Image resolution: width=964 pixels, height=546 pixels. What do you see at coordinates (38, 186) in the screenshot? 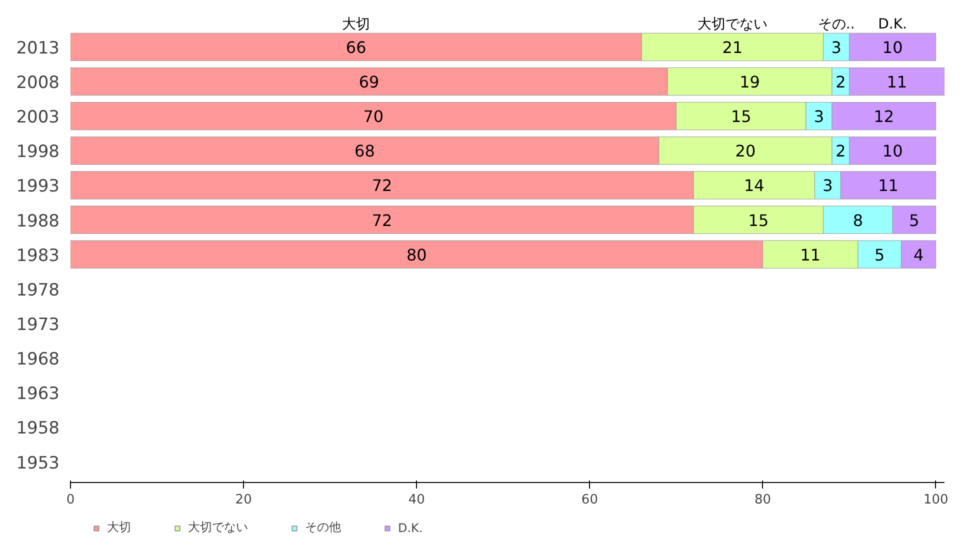
I see `y-tick-label: 1993` at bounding box center [38, 186].